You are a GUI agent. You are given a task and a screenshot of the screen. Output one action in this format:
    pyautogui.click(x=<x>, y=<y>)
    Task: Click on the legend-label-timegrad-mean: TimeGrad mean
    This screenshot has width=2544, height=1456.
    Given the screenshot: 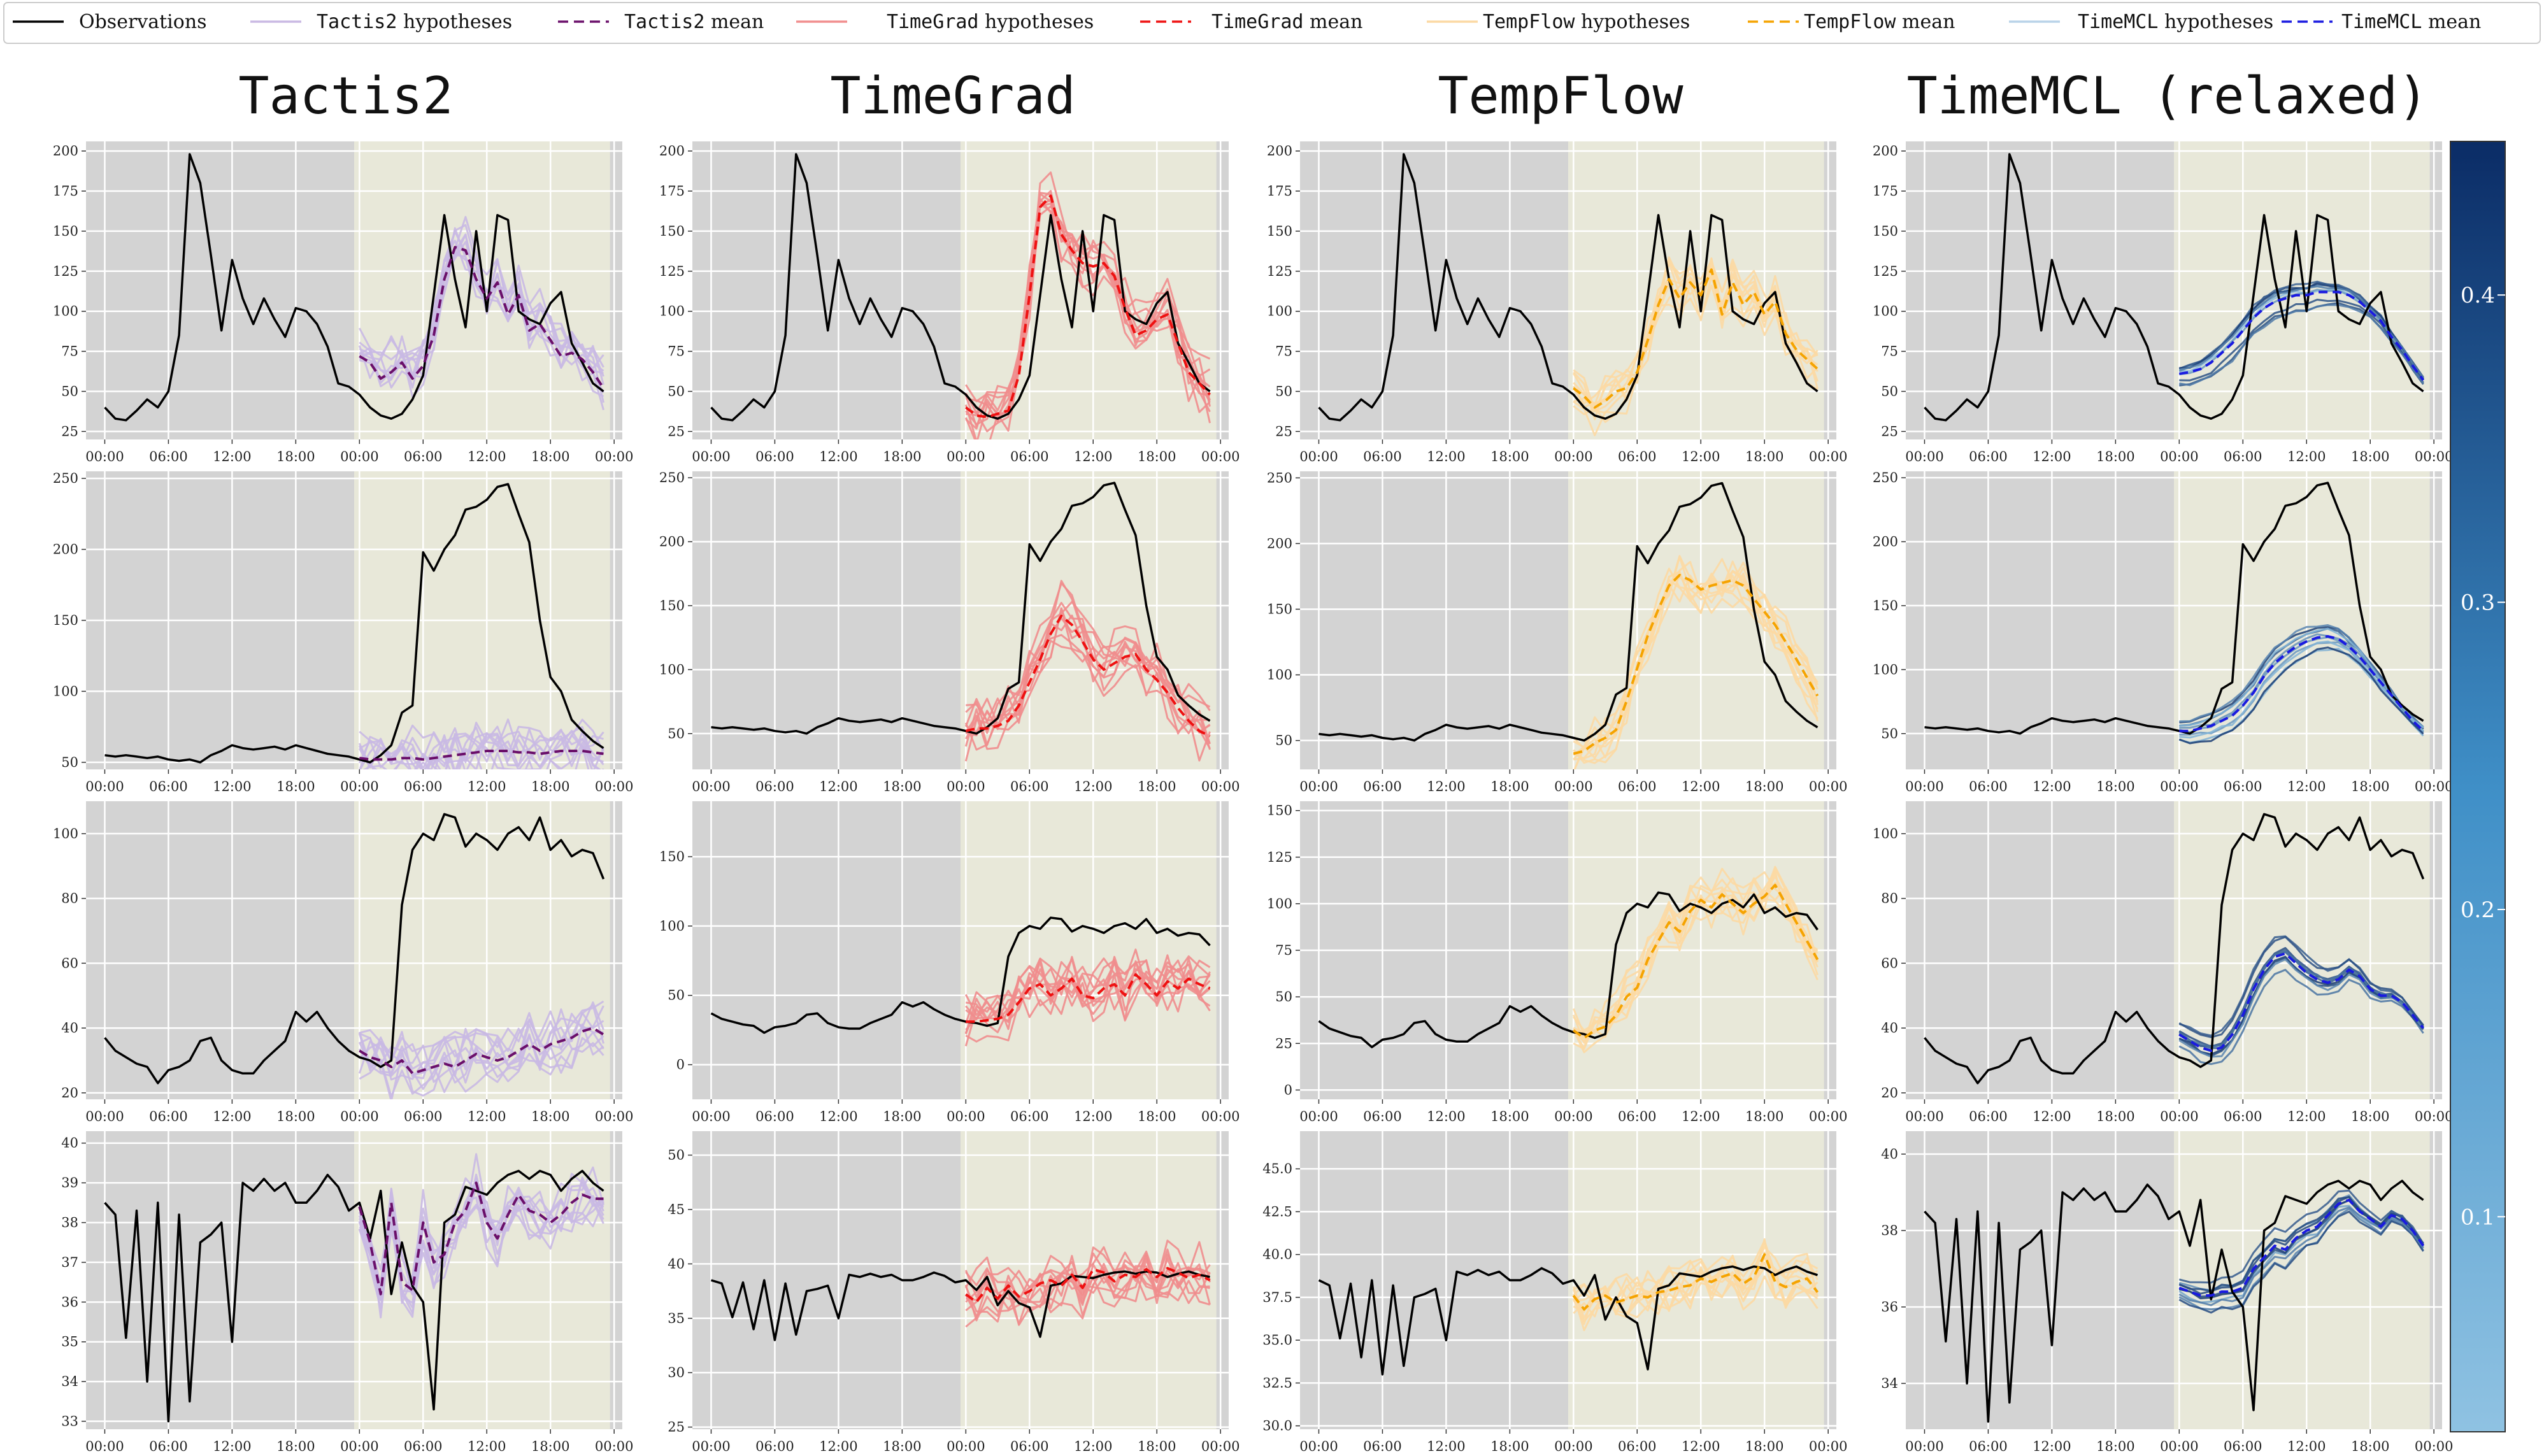 What is the action you would take?
    pyautogui.click(x=1286, y=22)
    